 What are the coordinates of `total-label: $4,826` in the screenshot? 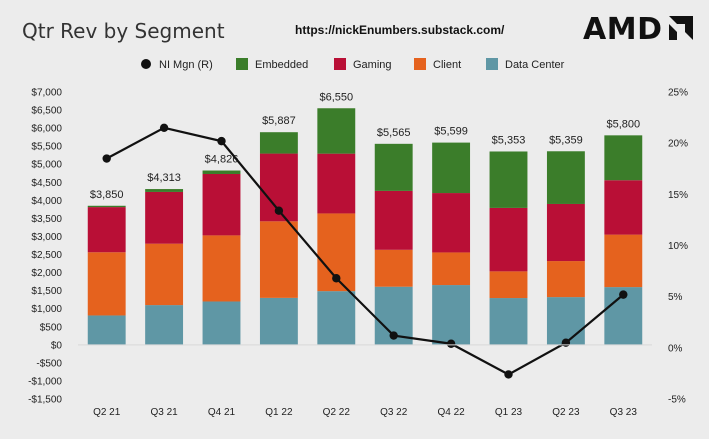 It's located at (222, 160).